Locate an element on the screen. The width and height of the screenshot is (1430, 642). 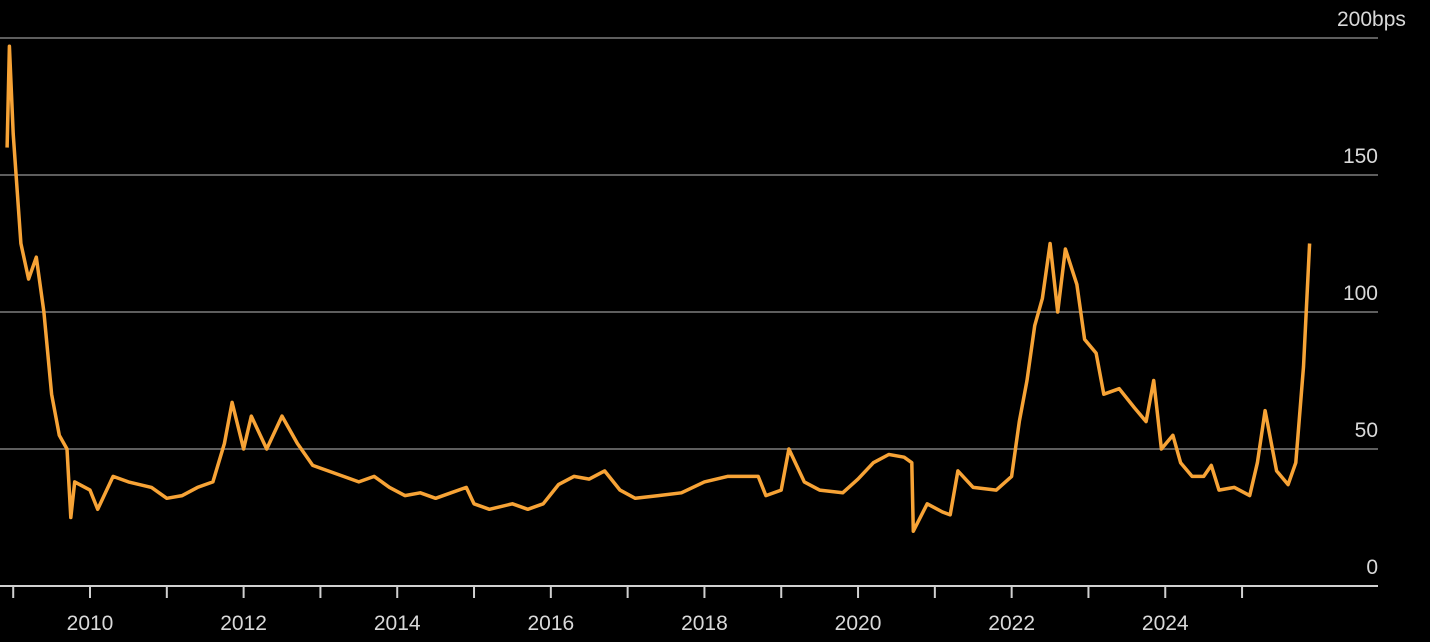
y-tick-label: 50 is located at coordinates (1366, 430).